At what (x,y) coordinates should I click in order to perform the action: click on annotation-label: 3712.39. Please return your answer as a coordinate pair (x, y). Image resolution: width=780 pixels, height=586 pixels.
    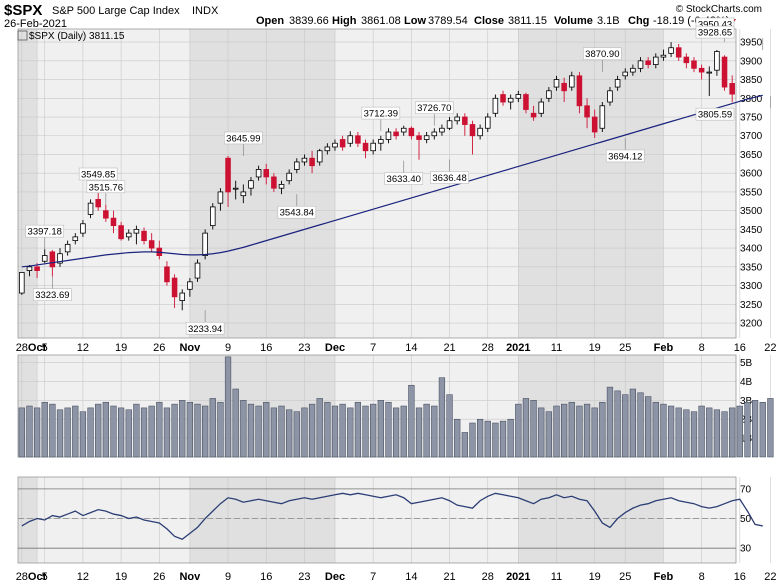
    Looking at the image, I should click on (381, 114).